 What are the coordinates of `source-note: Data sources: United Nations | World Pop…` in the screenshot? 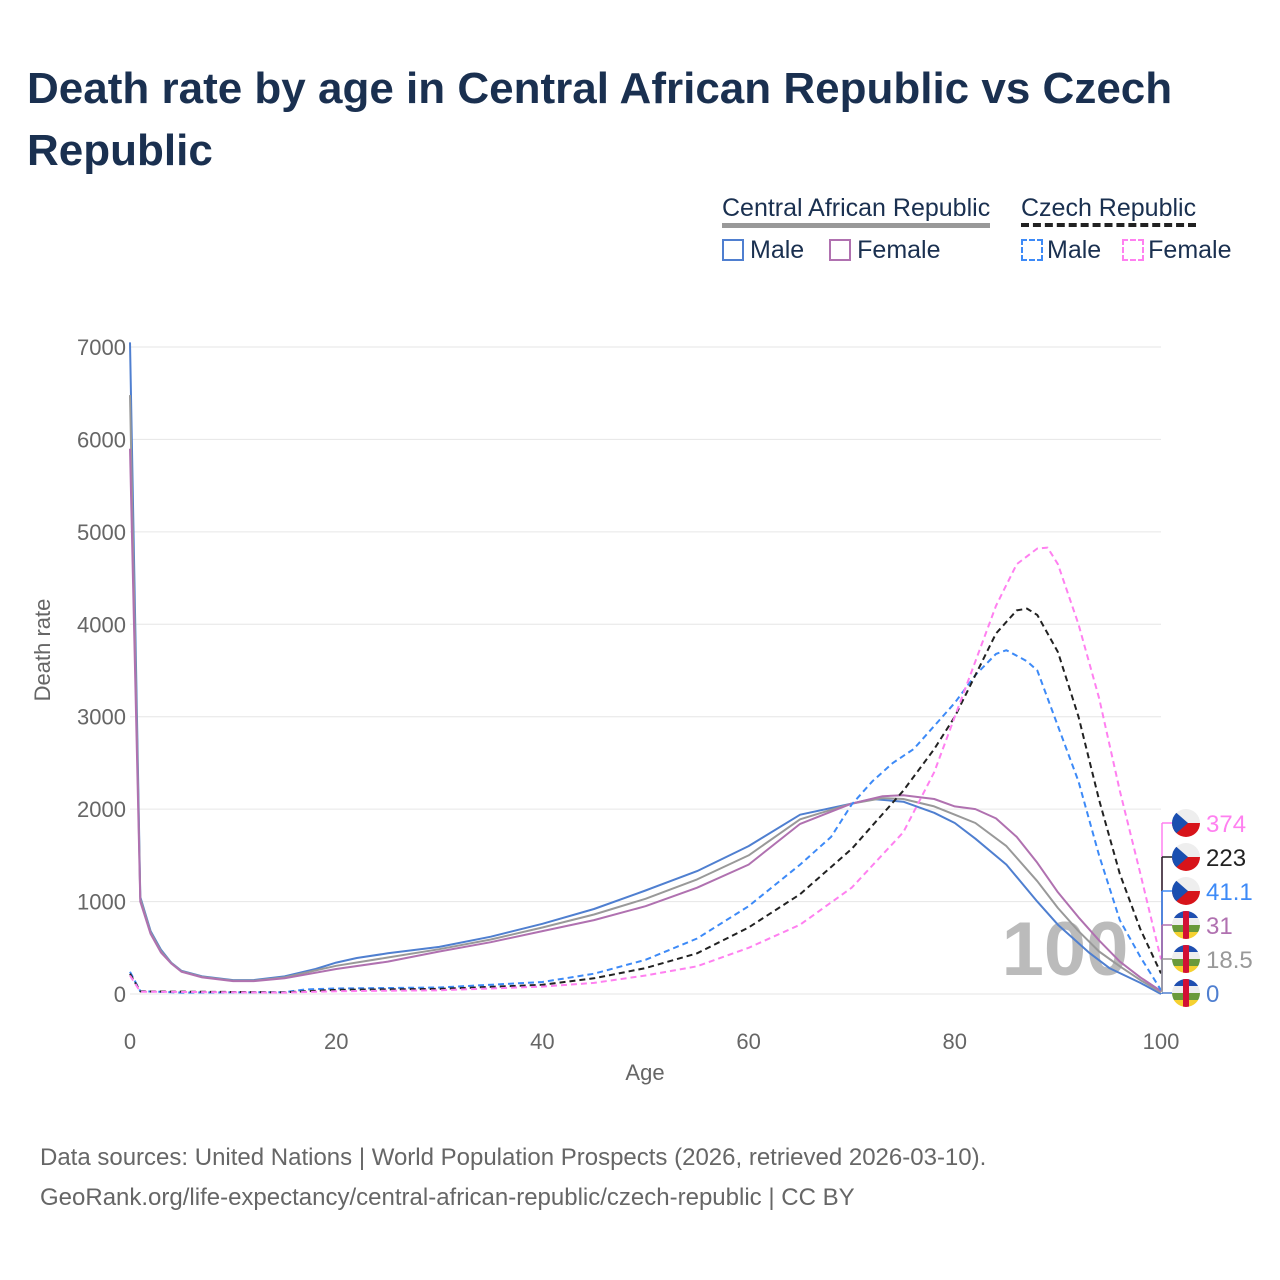 It's located at (513, 1178).